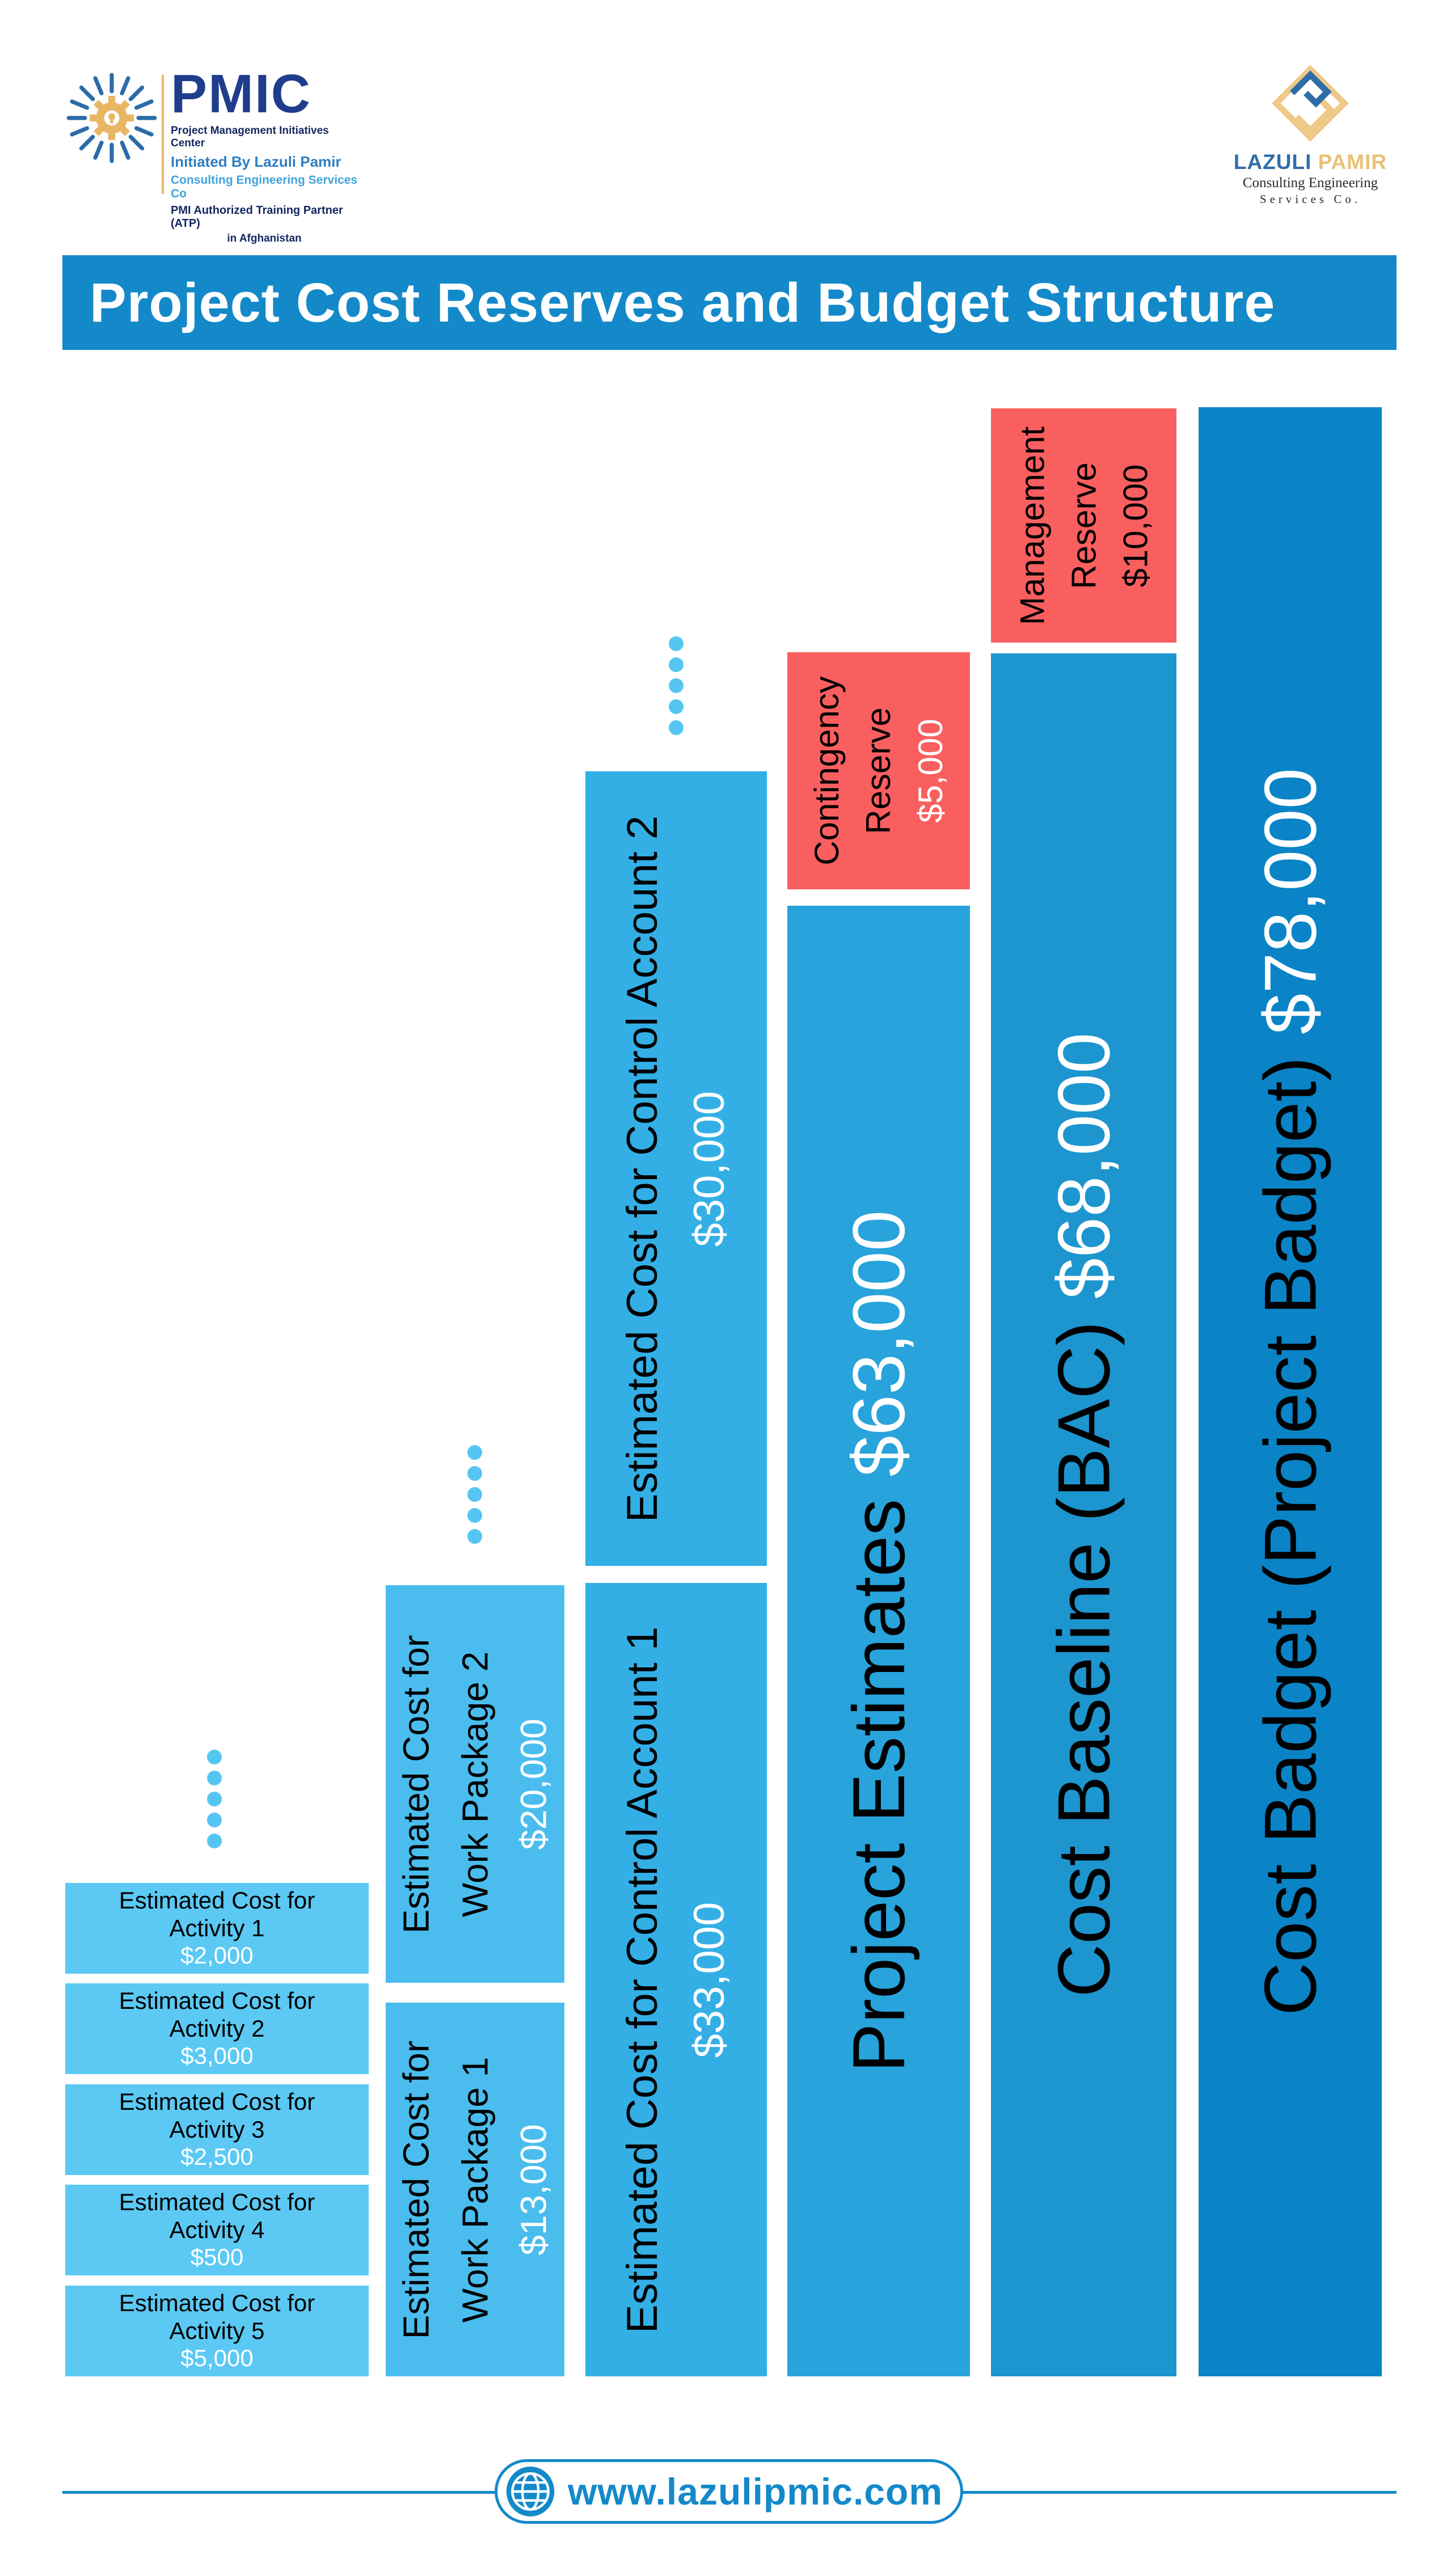 This screenshot has width=1447, height=2576. I want to click on cost-baseline-label: Cost Baseline (BAC), so click(1083, 1659).